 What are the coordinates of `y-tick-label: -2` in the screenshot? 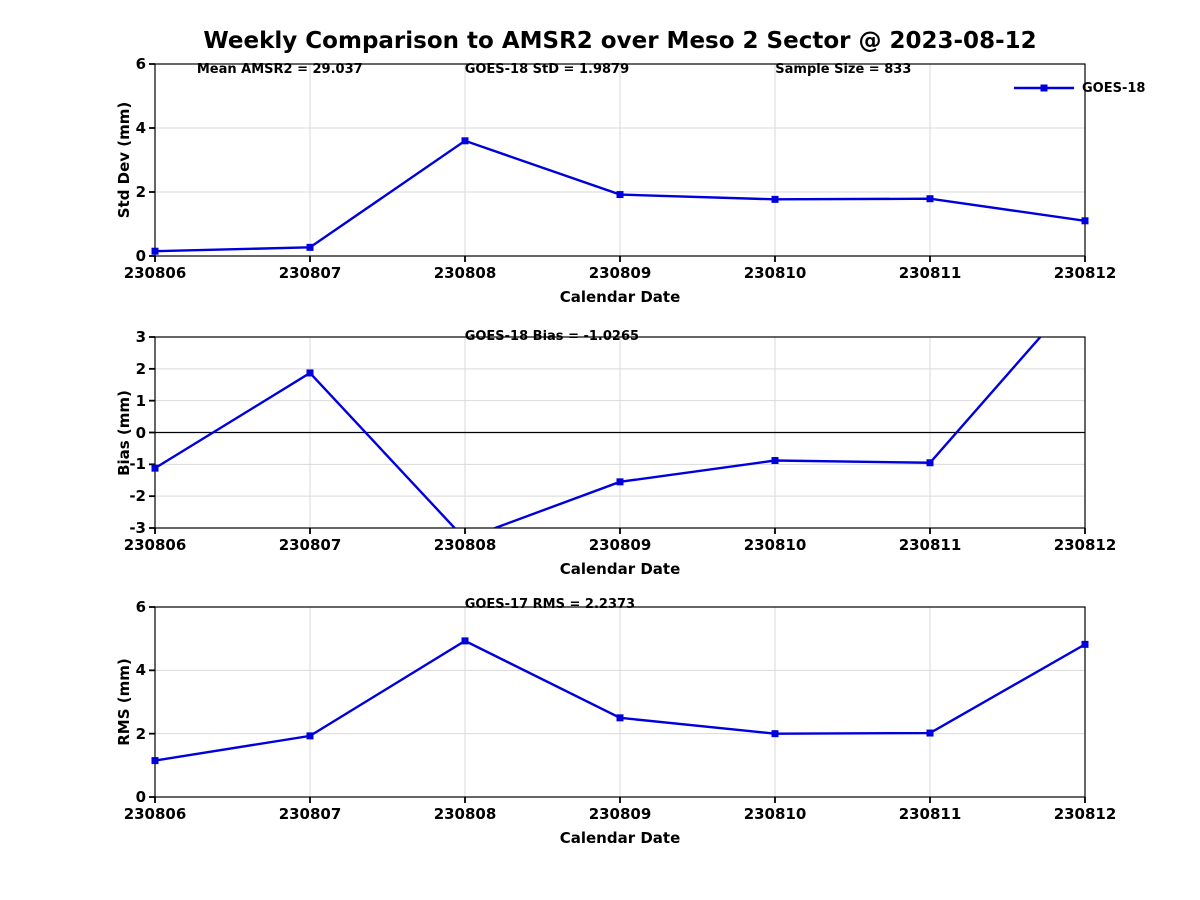 It's located at (137, 496).